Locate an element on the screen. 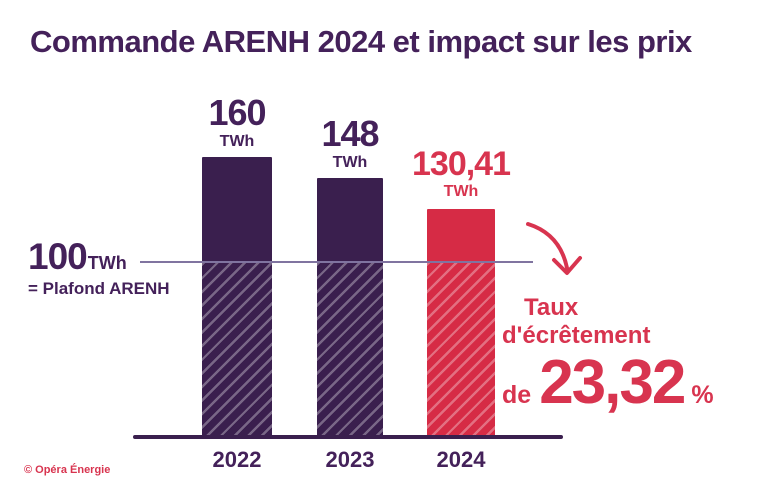  curtailment-prefix: de is located at coordinates (517, 394).